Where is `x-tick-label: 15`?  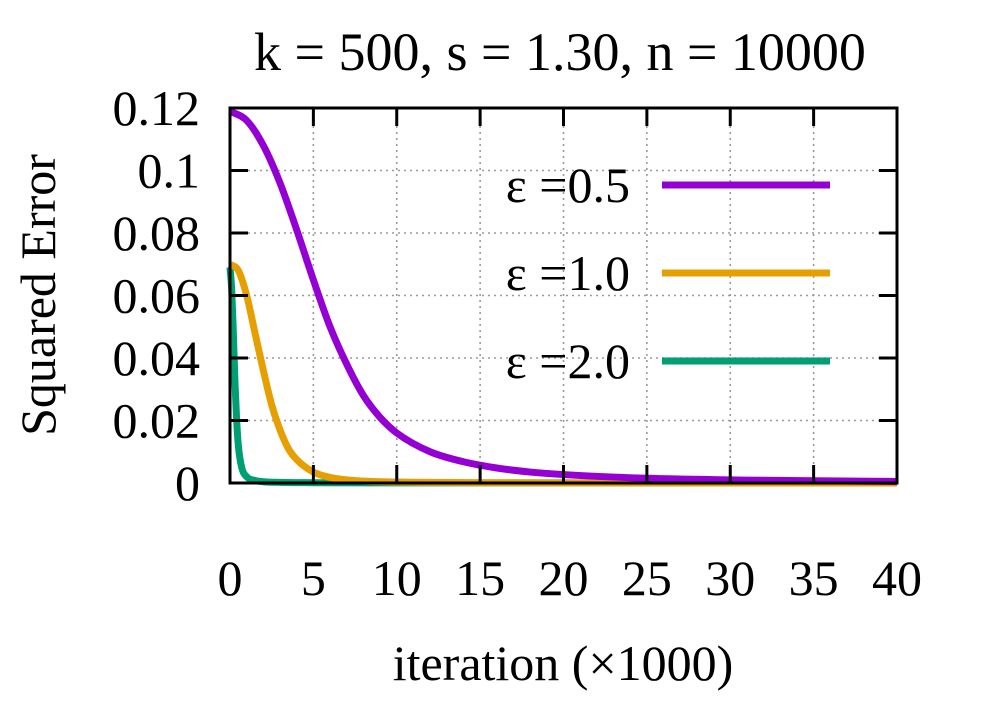 x-tick-label: 15 is located at coordinates (480, 578).